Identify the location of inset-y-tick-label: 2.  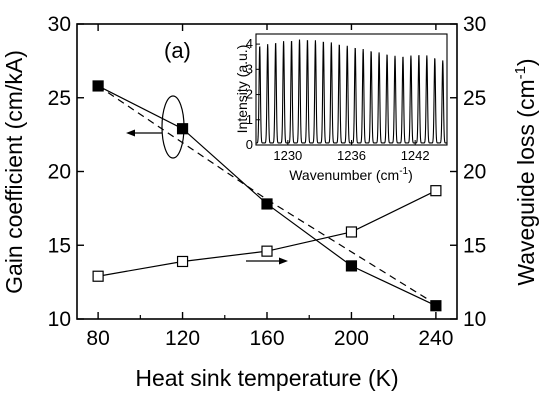
(249, 94).